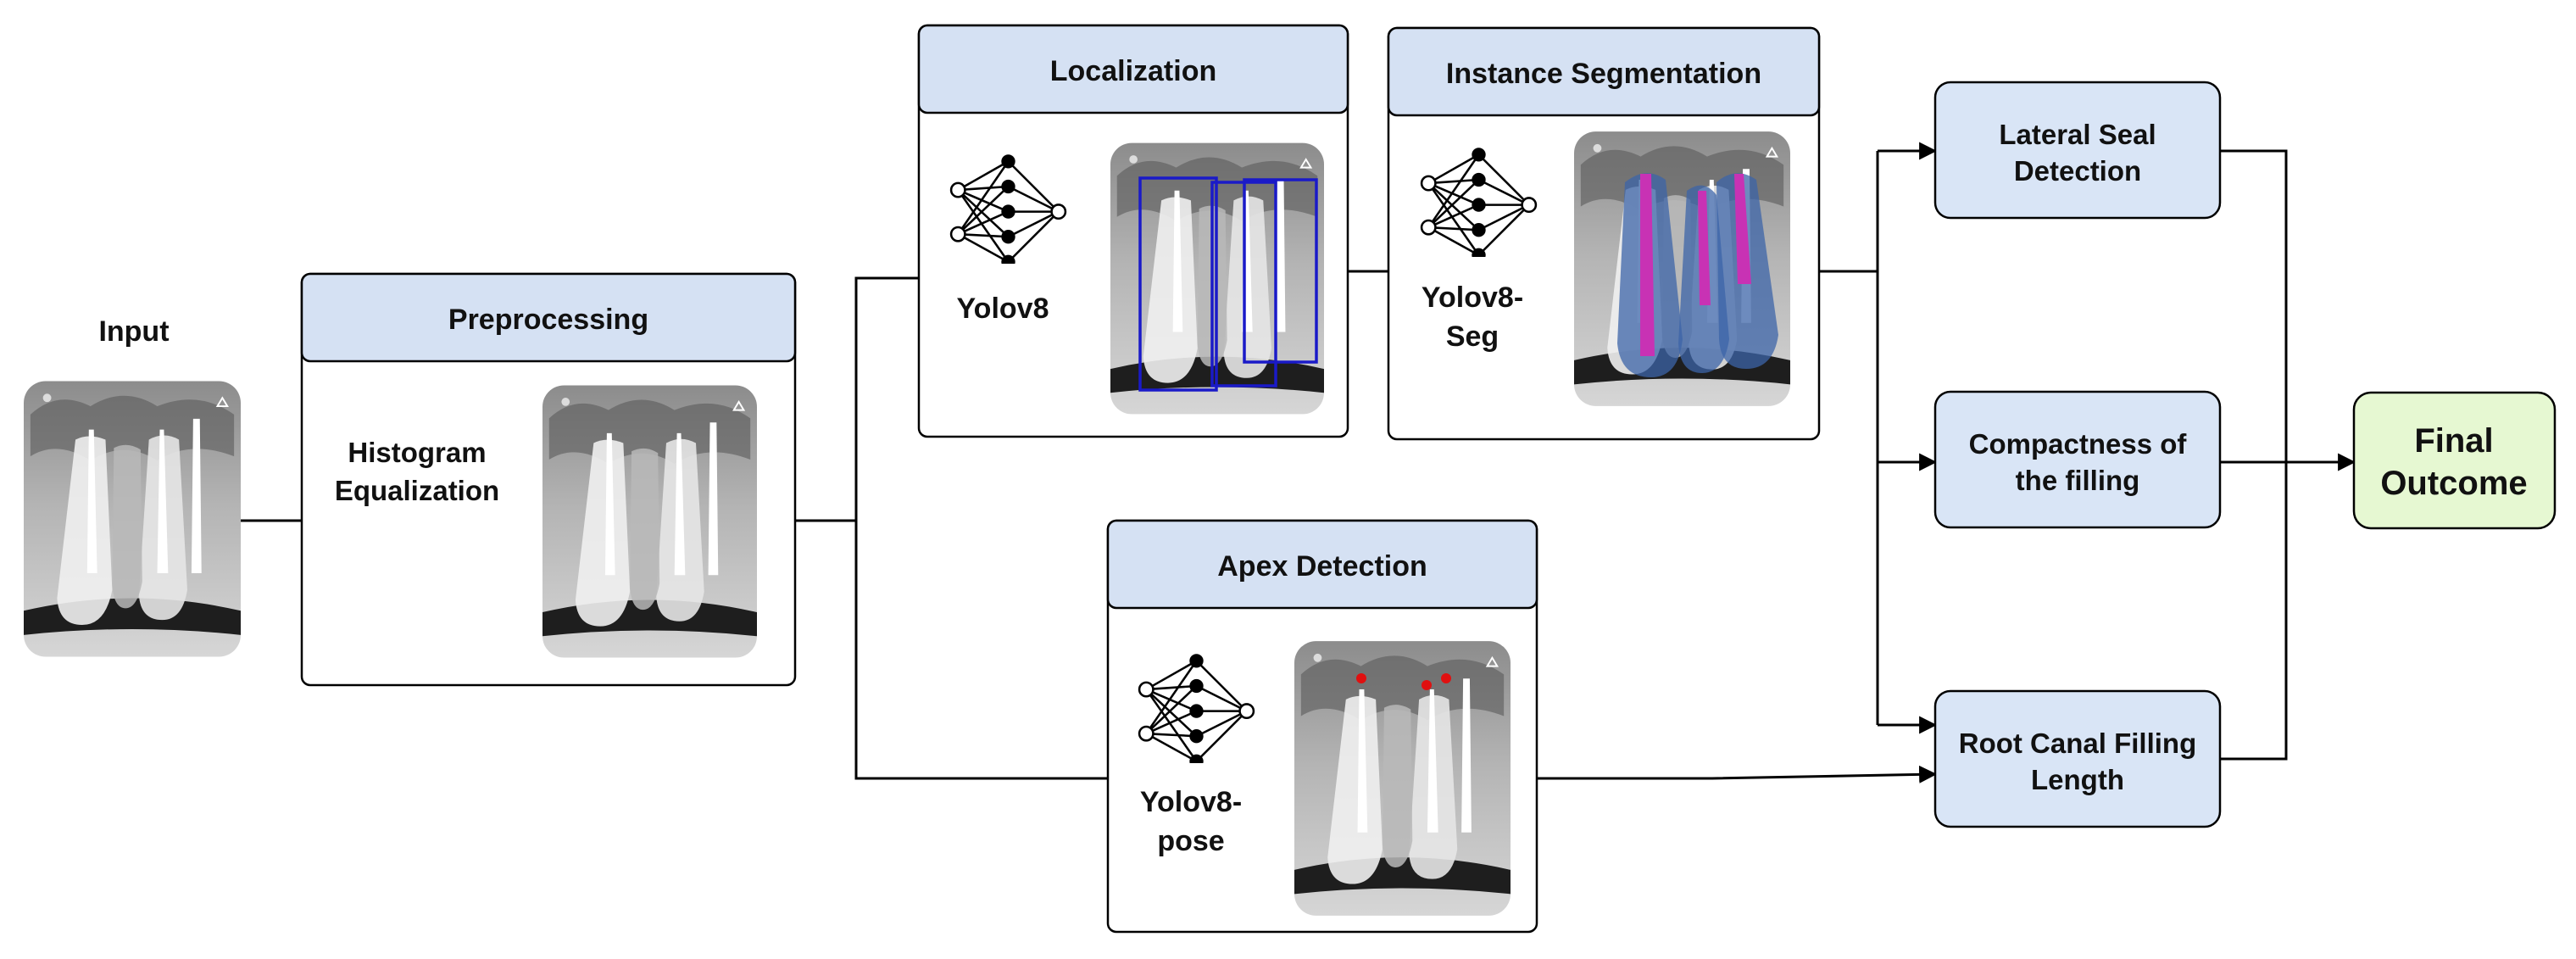  I want to click on segmentation-title: Instance Segmentation, so click(1603, 74).